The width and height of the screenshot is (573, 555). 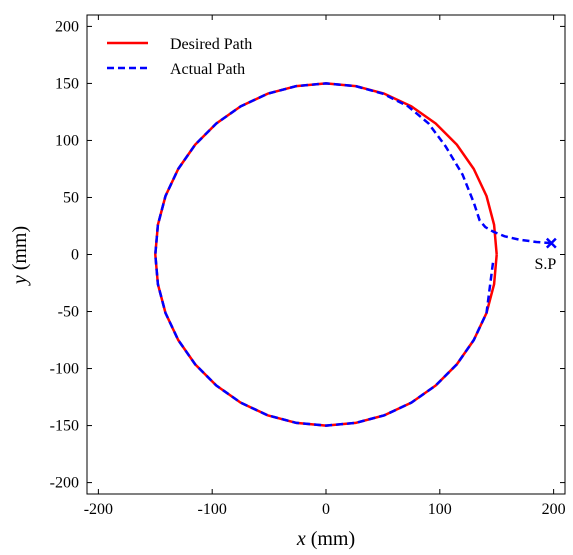 I want to click on y-tick-label: 200, so click(x=67, y=26).